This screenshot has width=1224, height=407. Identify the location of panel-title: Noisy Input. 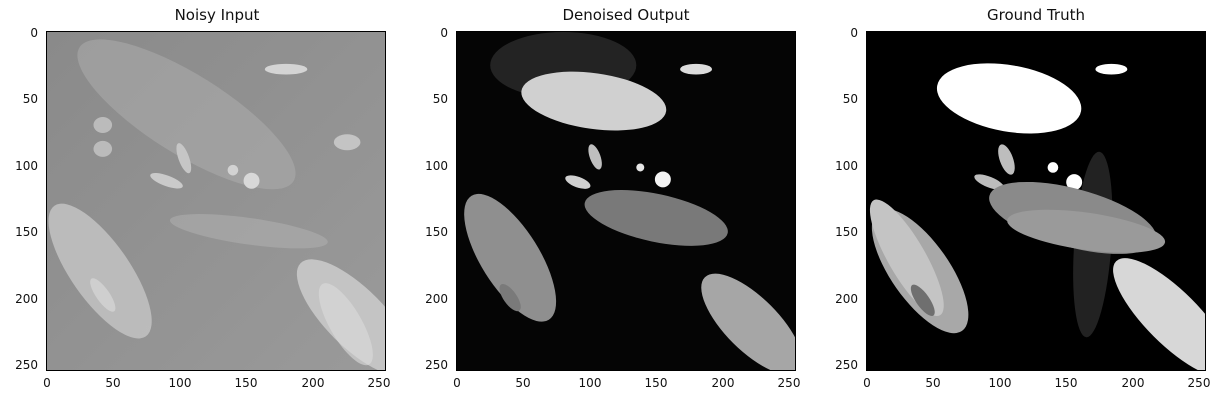
(217, 15).